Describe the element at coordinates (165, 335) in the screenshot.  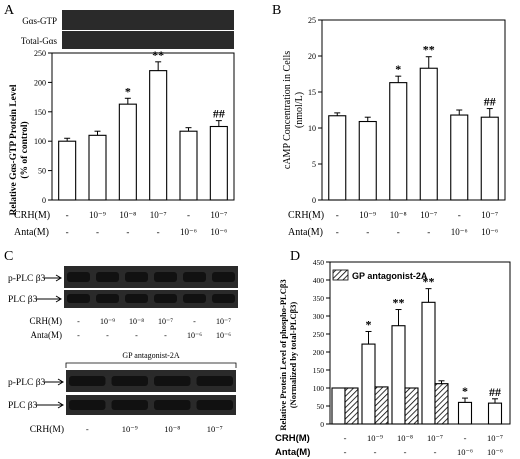
I see `anta-c1-4: -` at that location.